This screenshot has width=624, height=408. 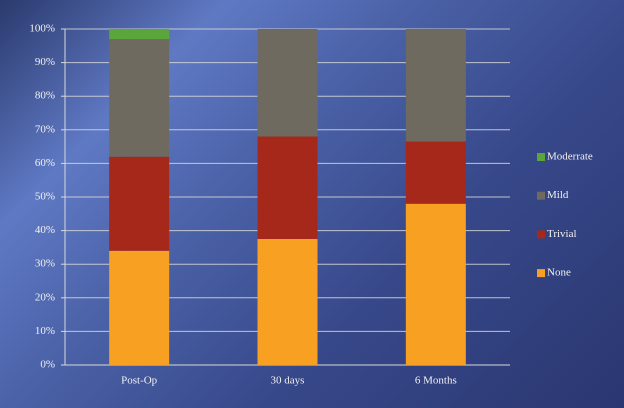 I want to click on y-tick-label: 0%, so click(x=47, y=365).